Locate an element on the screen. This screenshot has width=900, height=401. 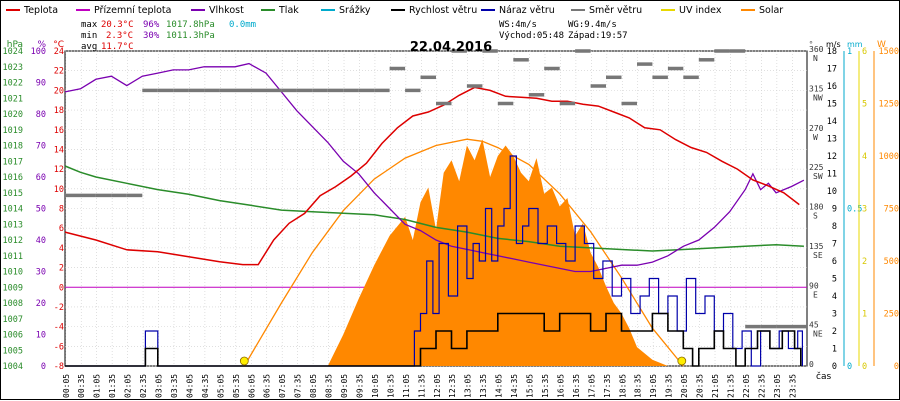
dir-axis-tick: 45 is located at coordinates (814, 325).